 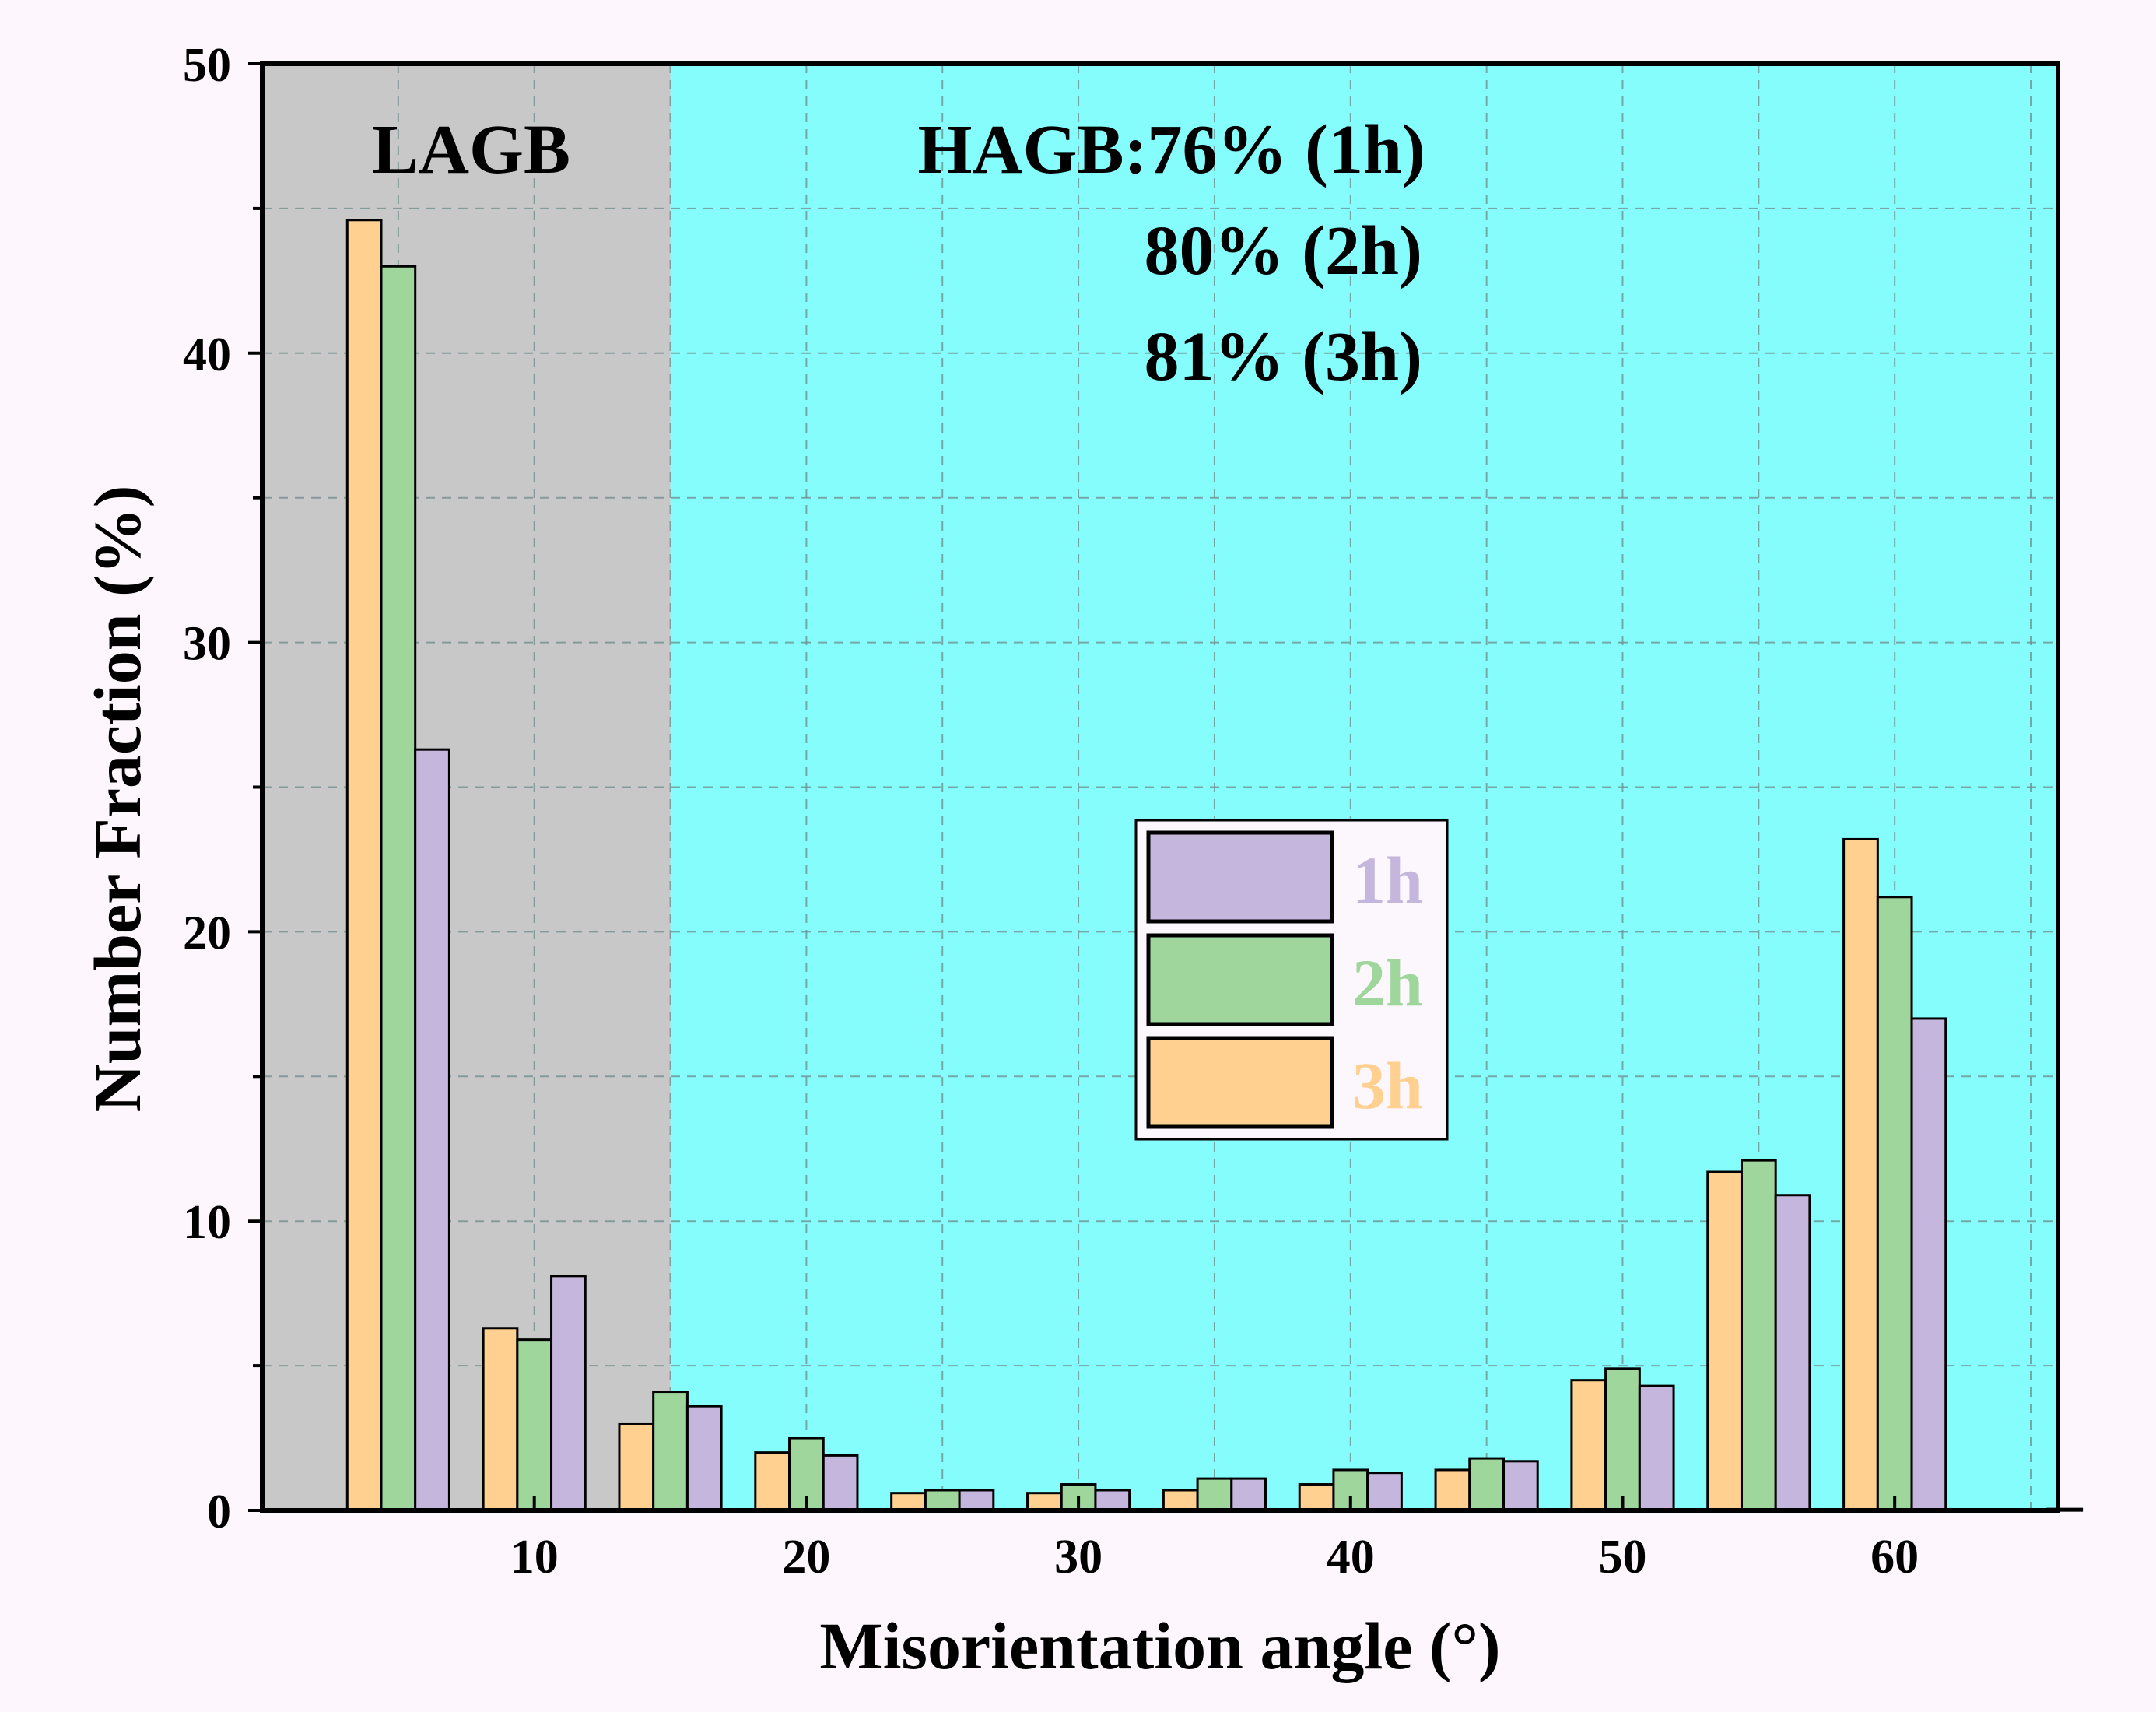 What do you see at coordinates (1284, 251) in the screenshot?
I see `hagb-2h-label: 80% (2h)` at bounding box center [1284, 251].